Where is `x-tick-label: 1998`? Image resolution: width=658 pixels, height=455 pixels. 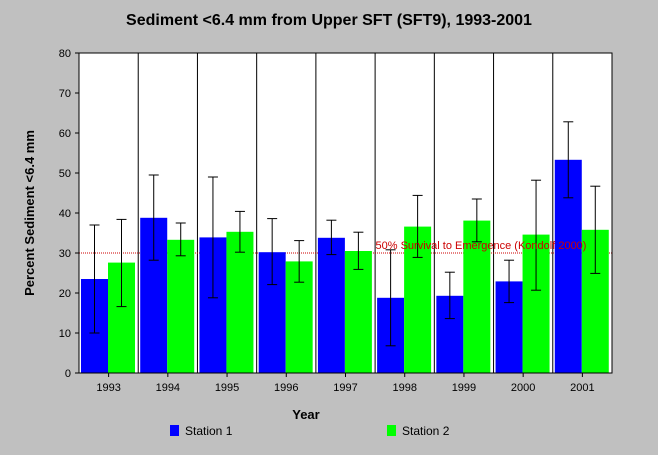 x-tick-label: 1998 is located at coordinates (404, 388).